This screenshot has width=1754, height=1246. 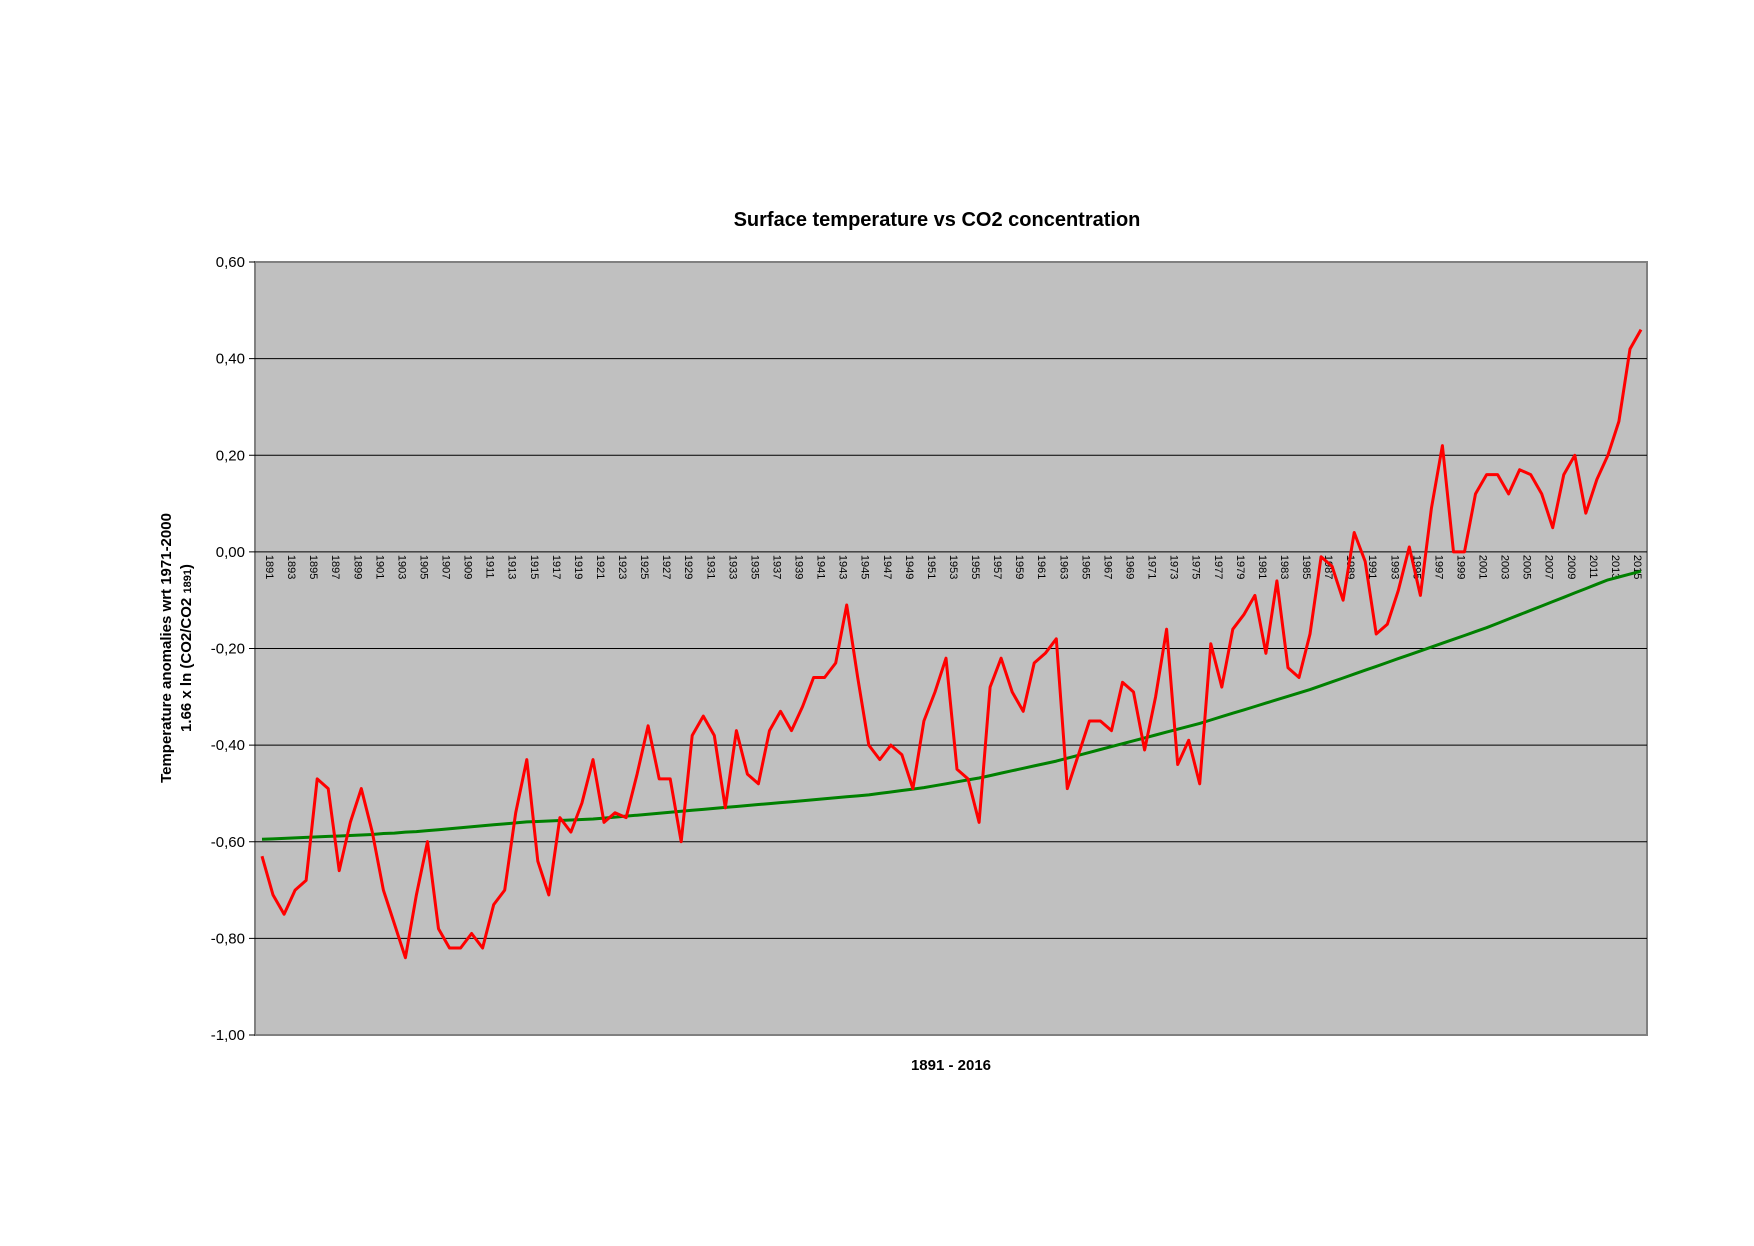 What do you see at coordinates (1019, 567) in the screenshot?
I see `x-tick-label: 1959` at bounding box center [1019, 567].